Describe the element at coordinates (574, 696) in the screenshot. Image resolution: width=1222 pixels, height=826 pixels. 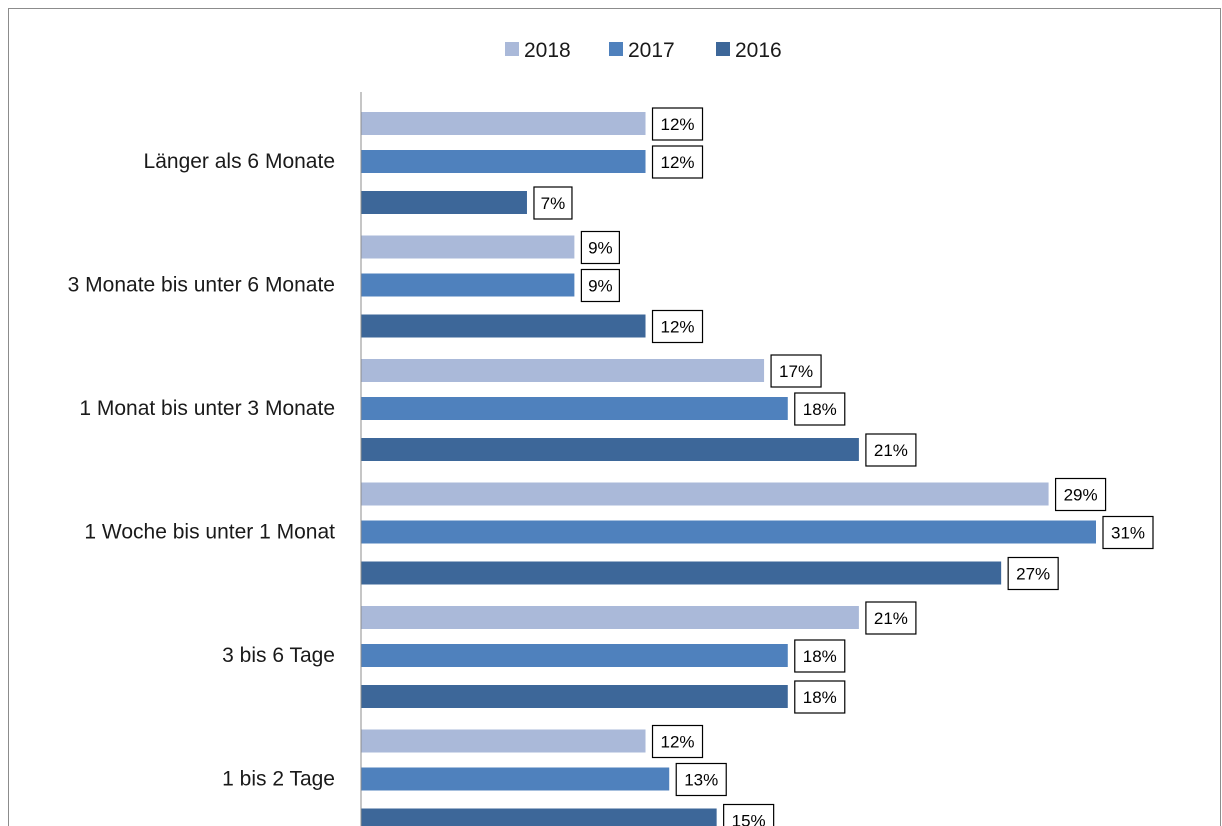
I see `bar-2016-3-bis-6-tage` at that location.